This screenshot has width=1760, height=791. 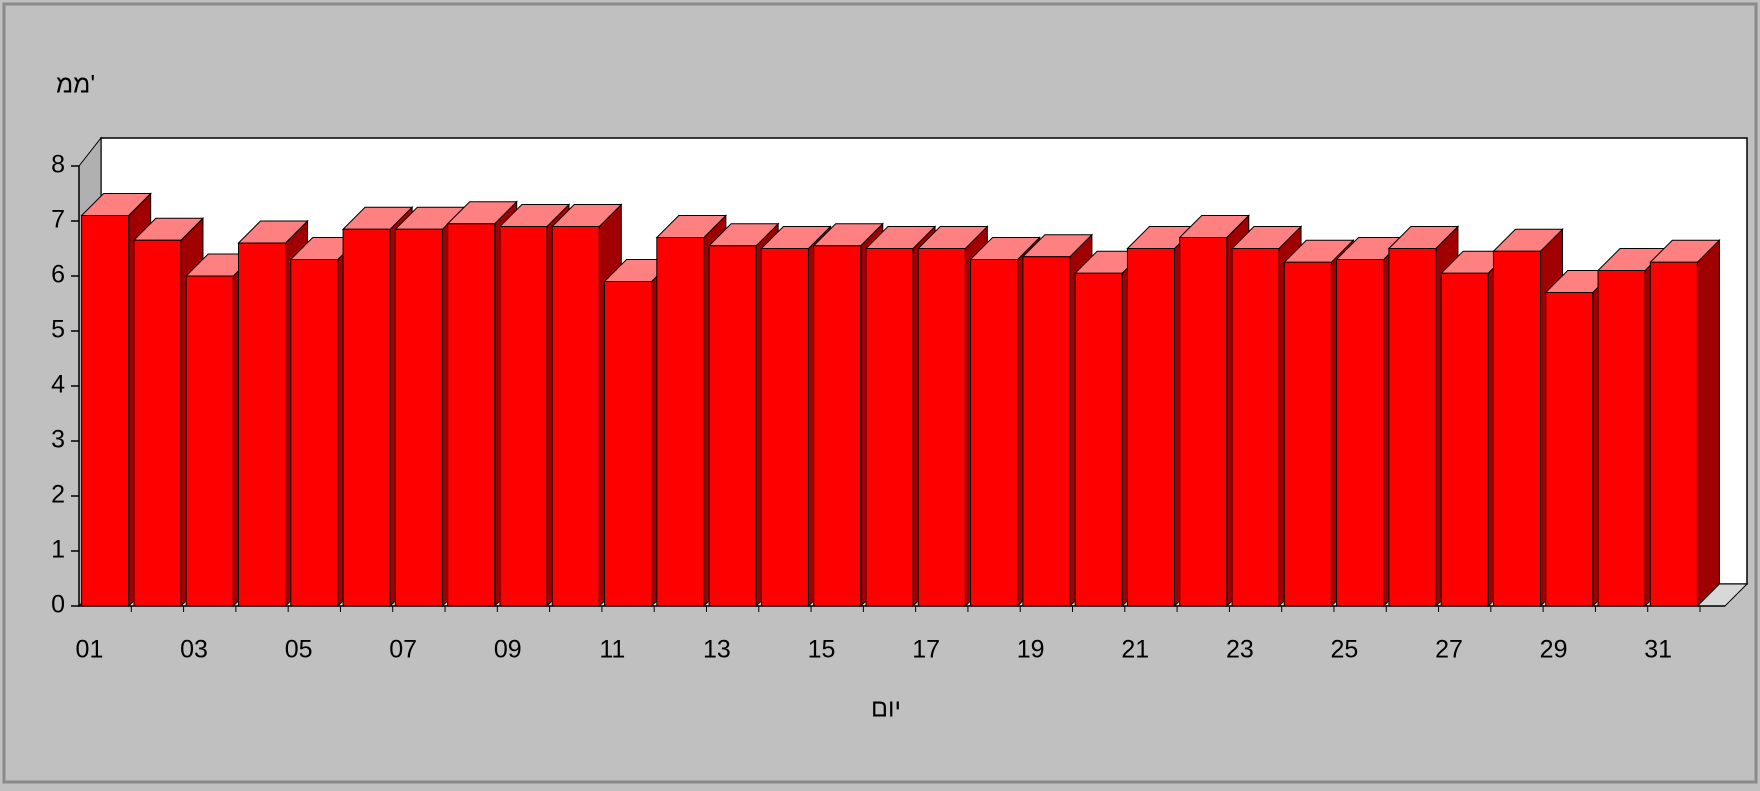 I want to click on x-tick-label: 01, so click(x=90, y=650).